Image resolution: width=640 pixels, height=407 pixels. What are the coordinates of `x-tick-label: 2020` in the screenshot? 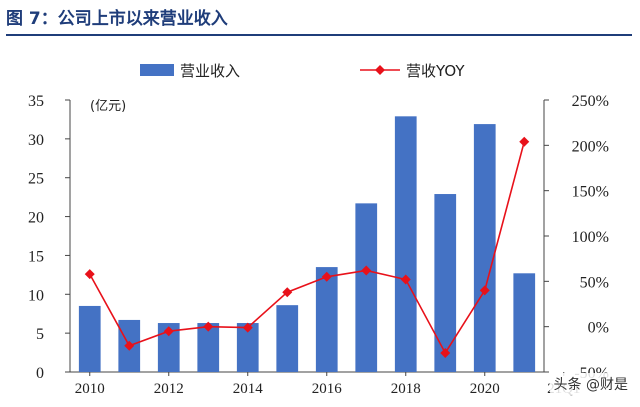 It's located at (485, 389).